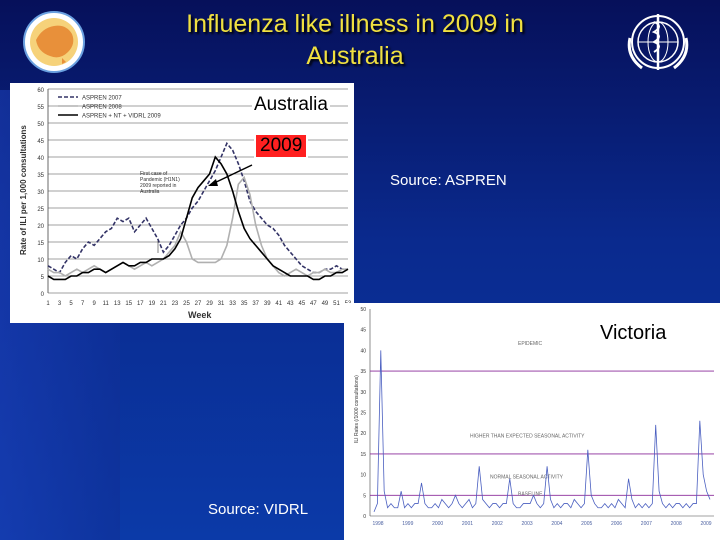 Image resolution: width=720 pixels, height=545 pixels. Describe the element at coordinates (94, 304) in the screenshot. I see `x-tick-label: 9` at that location.